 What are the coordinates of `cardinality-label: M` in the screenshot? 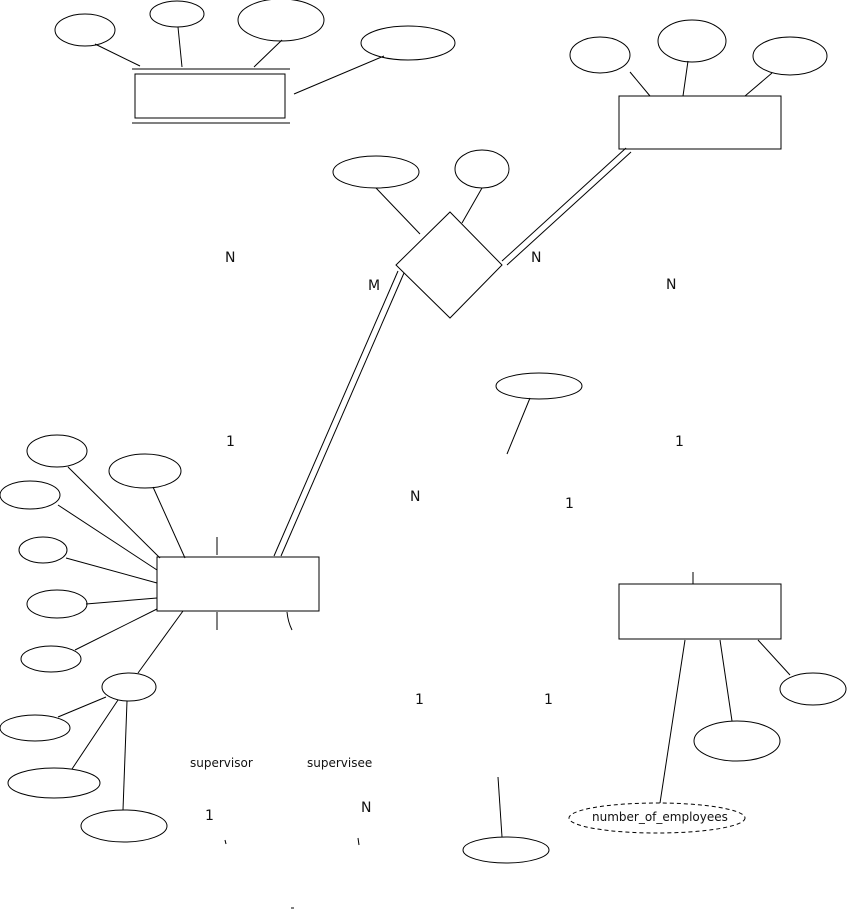 It's located at (374, 286).